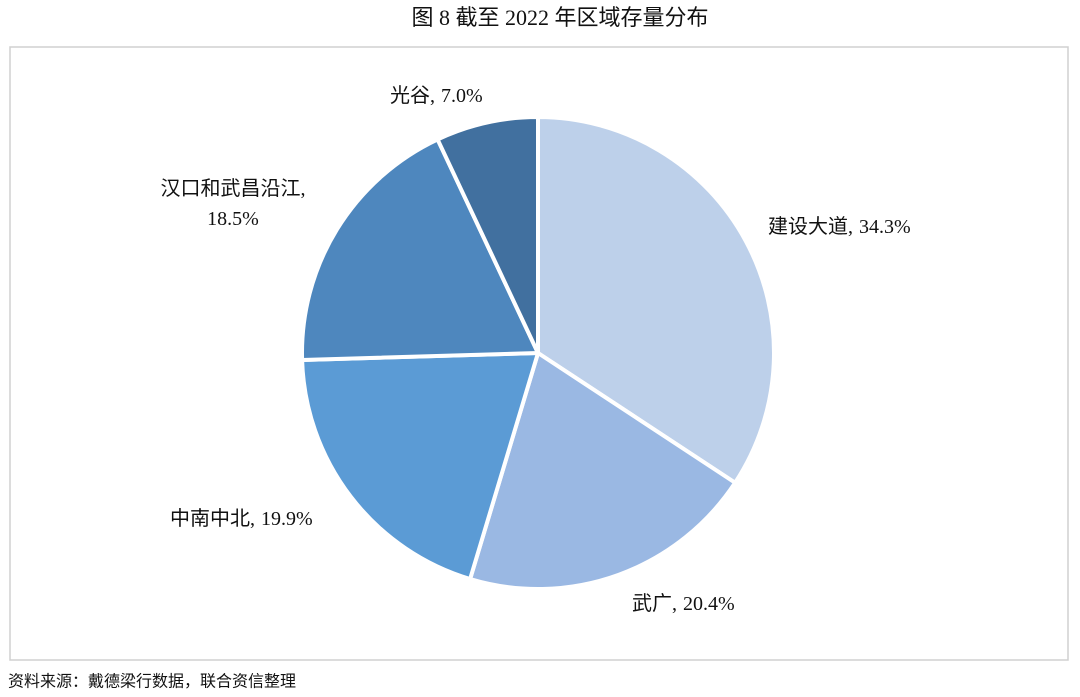 The height and width of the screenshot is (697, 1080). I want to click on value-label: 18.5%, so click(233, 219).